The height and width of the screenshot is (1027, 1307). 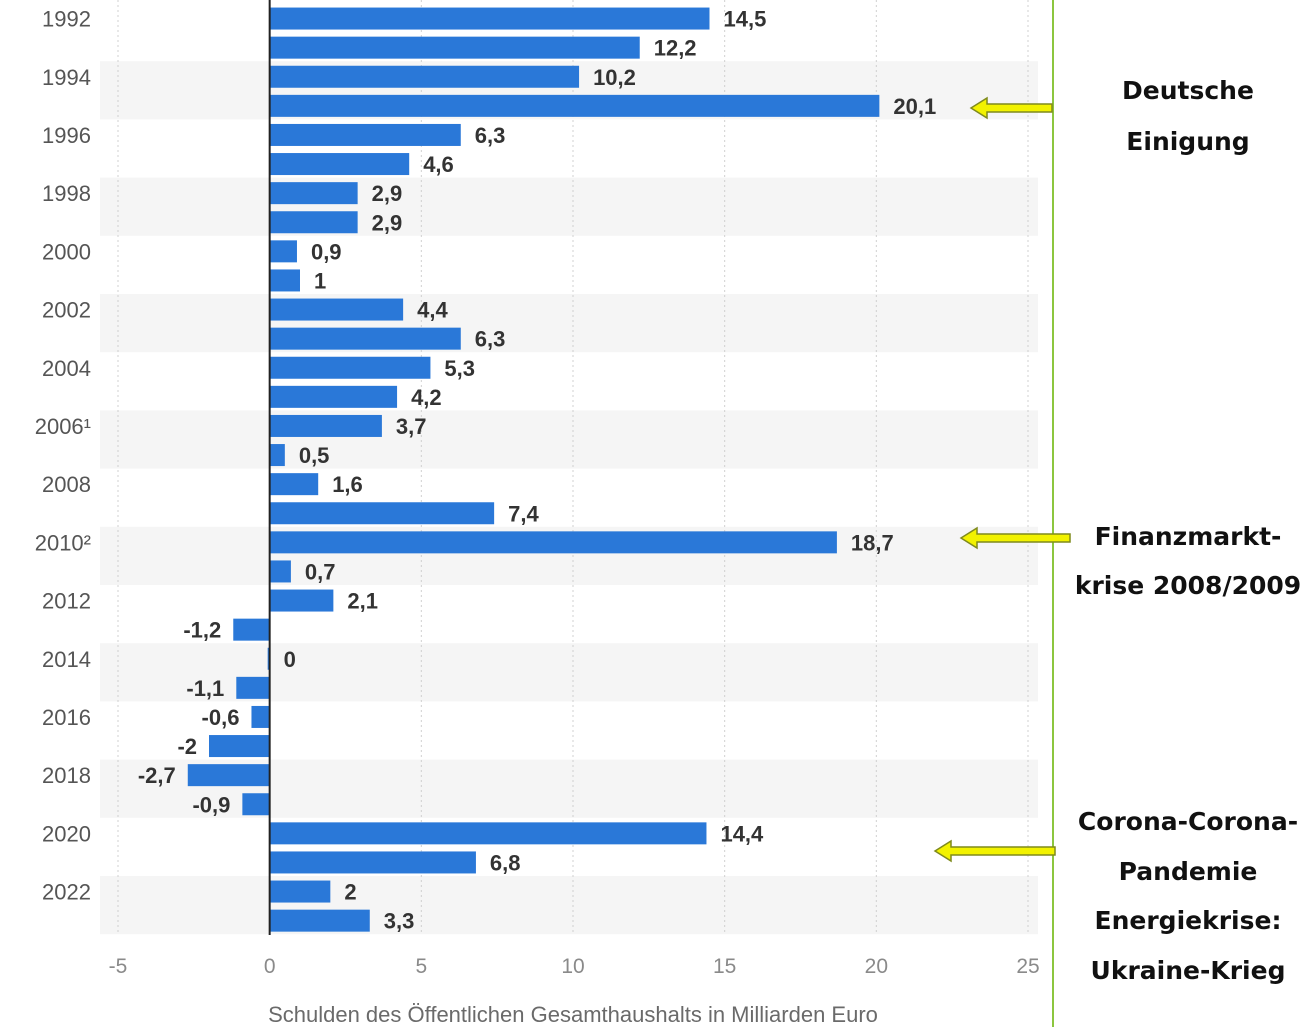 I want to click on value-label: 7,4, so click(x=523, y=513).